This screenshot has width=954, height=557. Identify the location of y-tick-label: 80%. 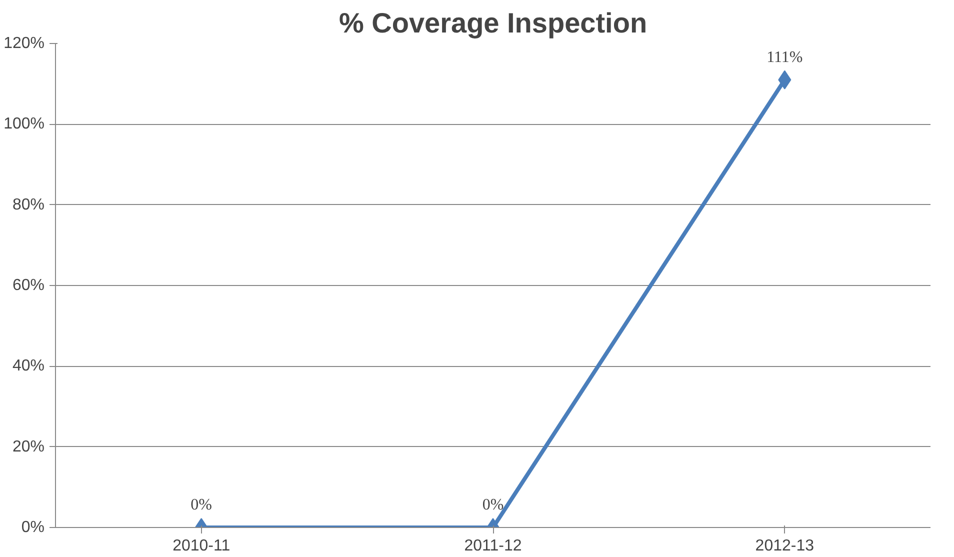
(28, 205).